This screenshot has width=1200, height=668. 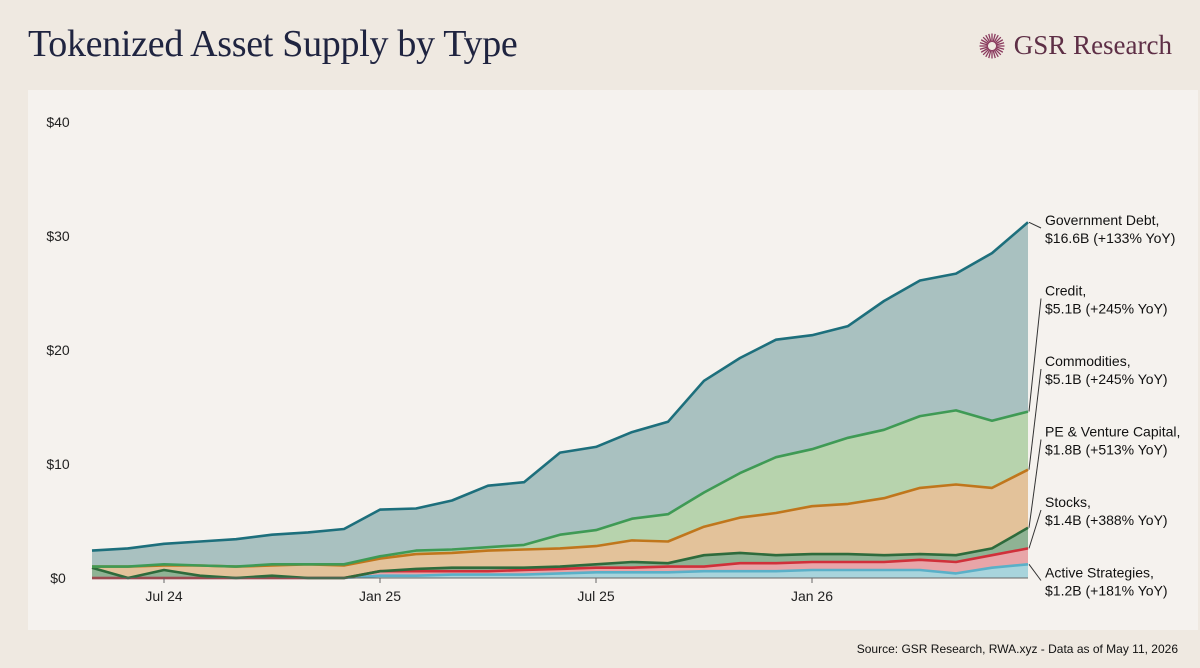 I want to click on starburst-logo-icon, so click(x=992, y=45).